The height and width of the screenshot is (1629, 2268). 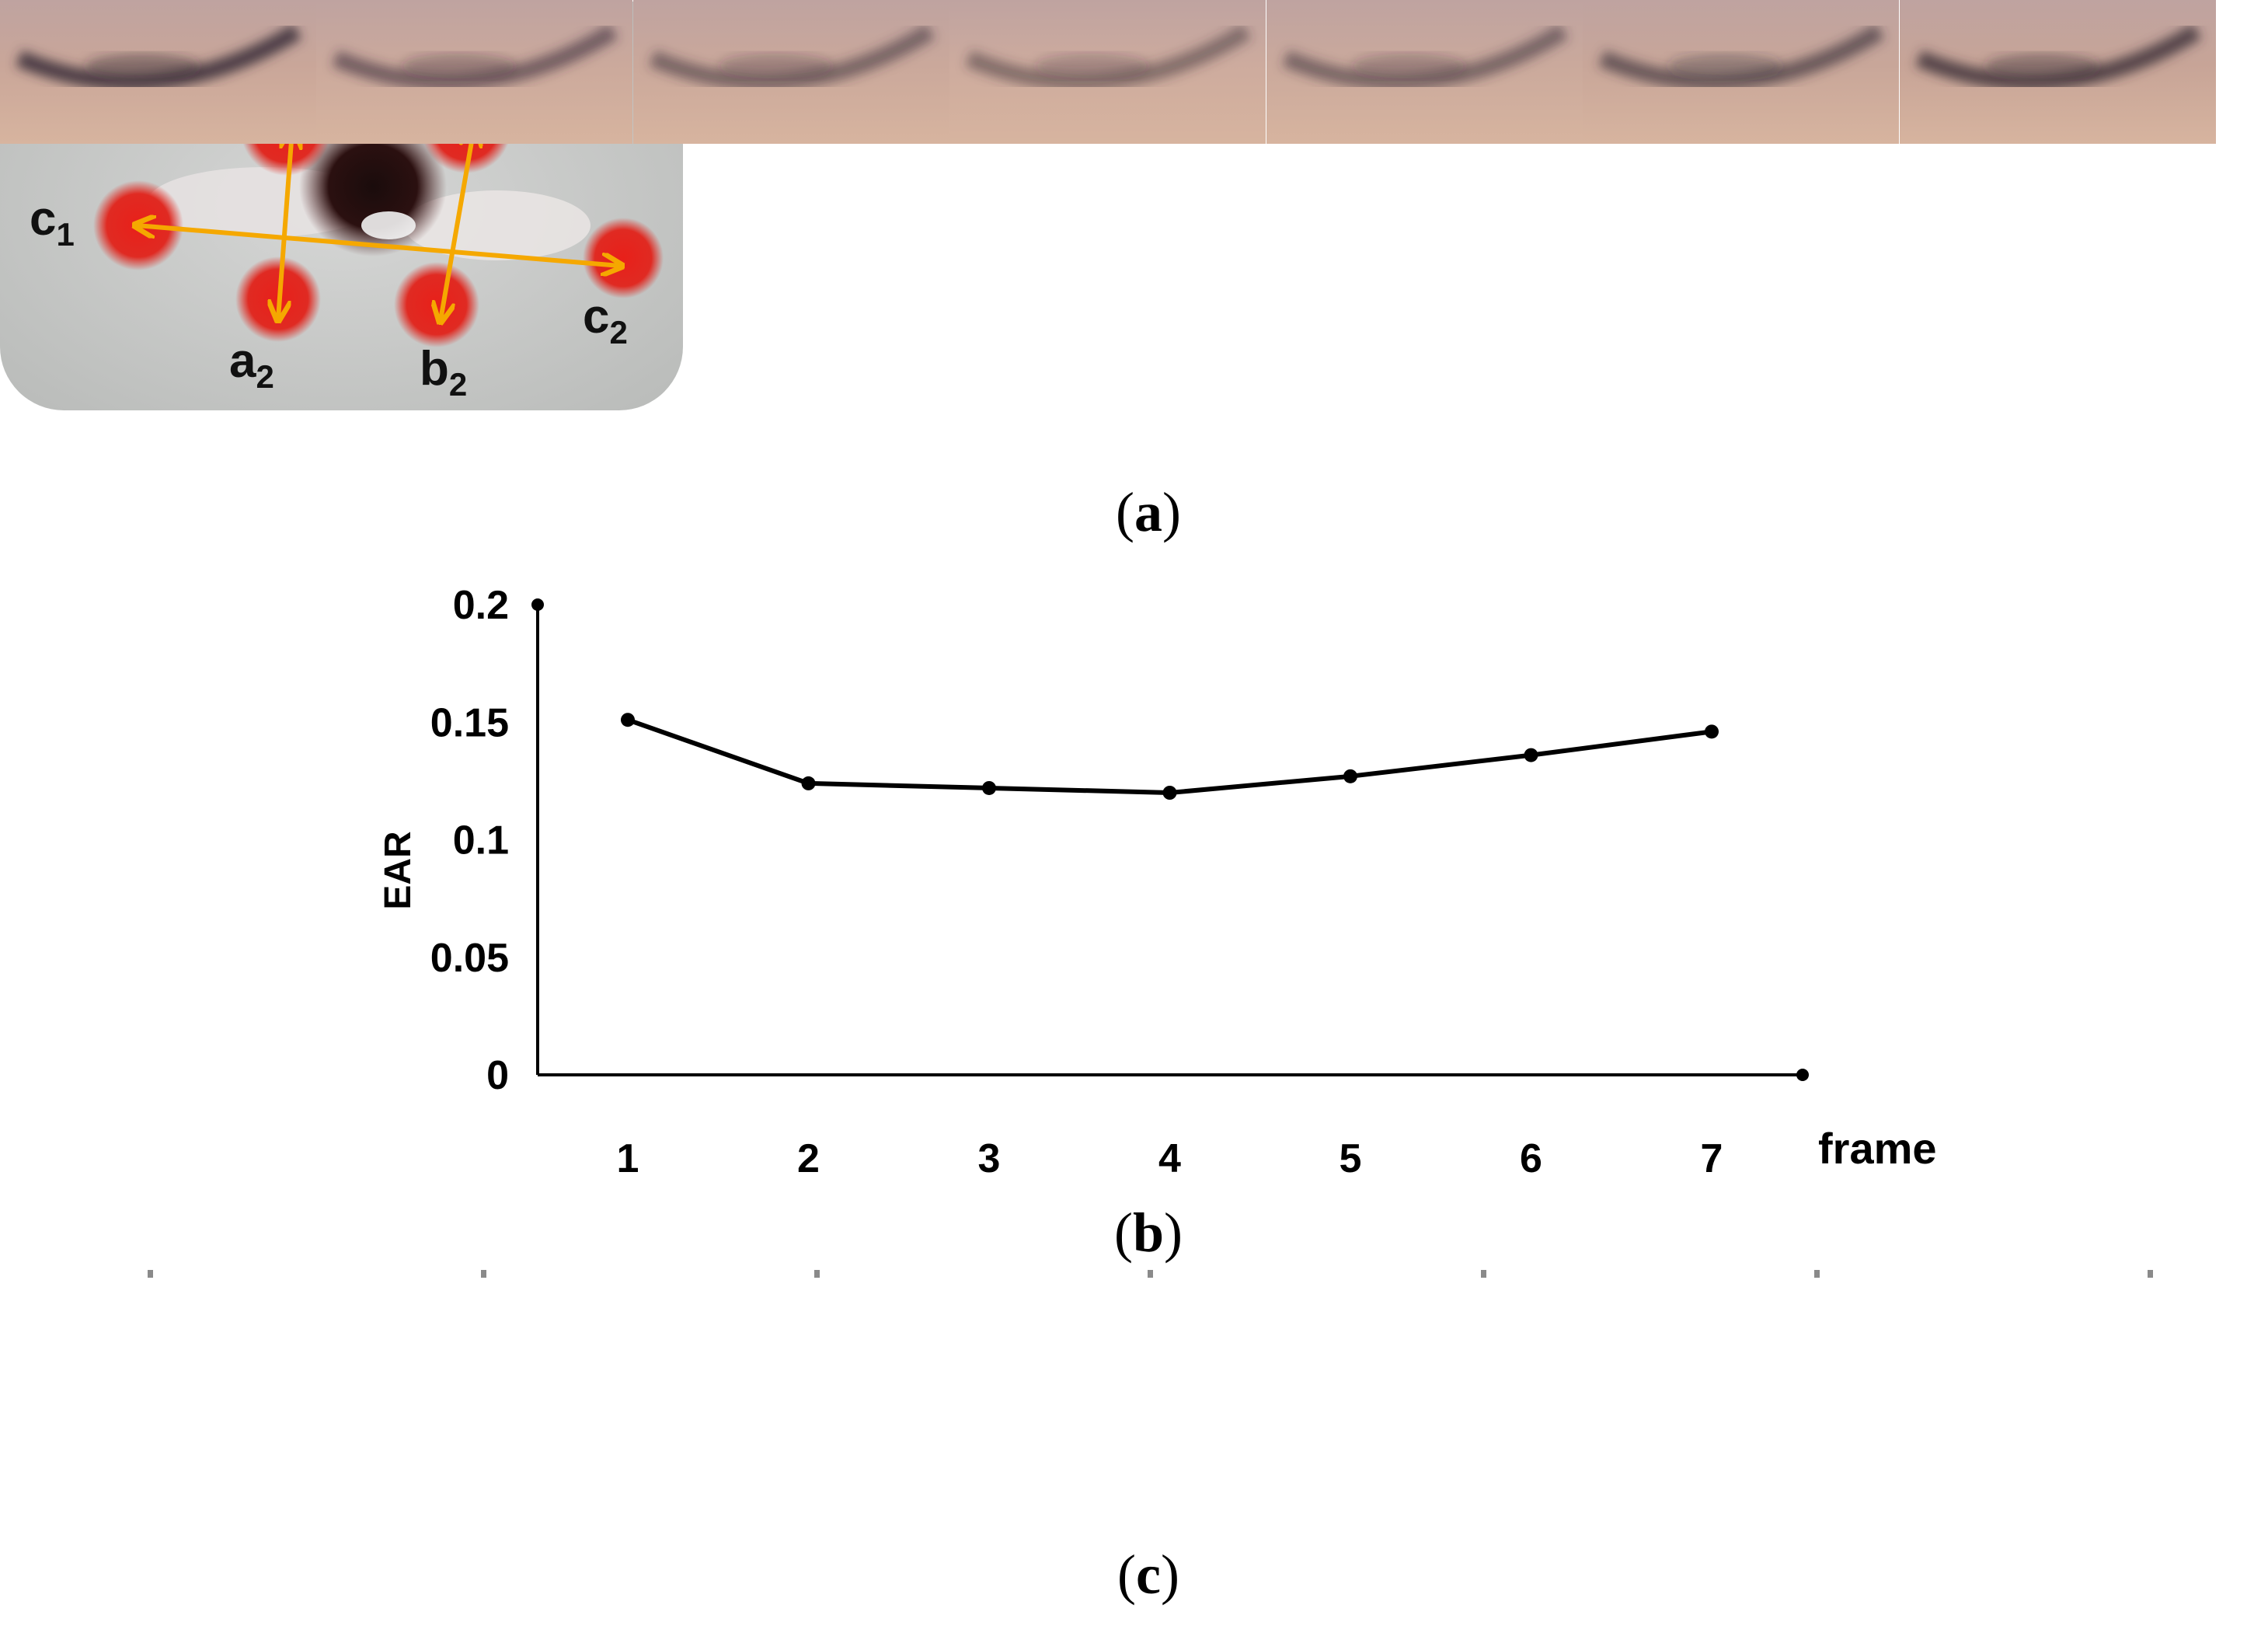 I want to click on caption-b: (b), so click(x=1148, y=1233).